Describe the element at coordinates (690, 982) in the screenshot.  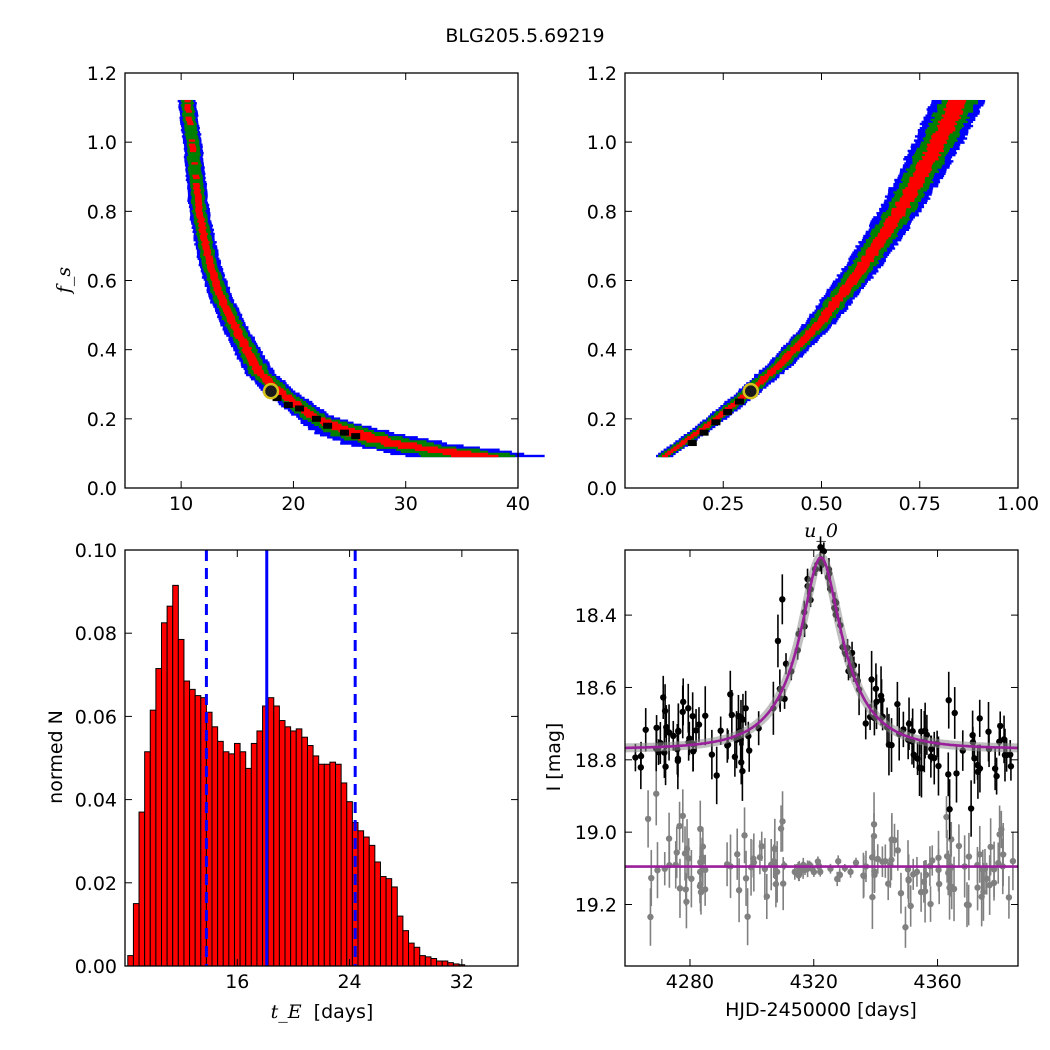
I see `lightcurve-xtick-label: 4280` at that location.